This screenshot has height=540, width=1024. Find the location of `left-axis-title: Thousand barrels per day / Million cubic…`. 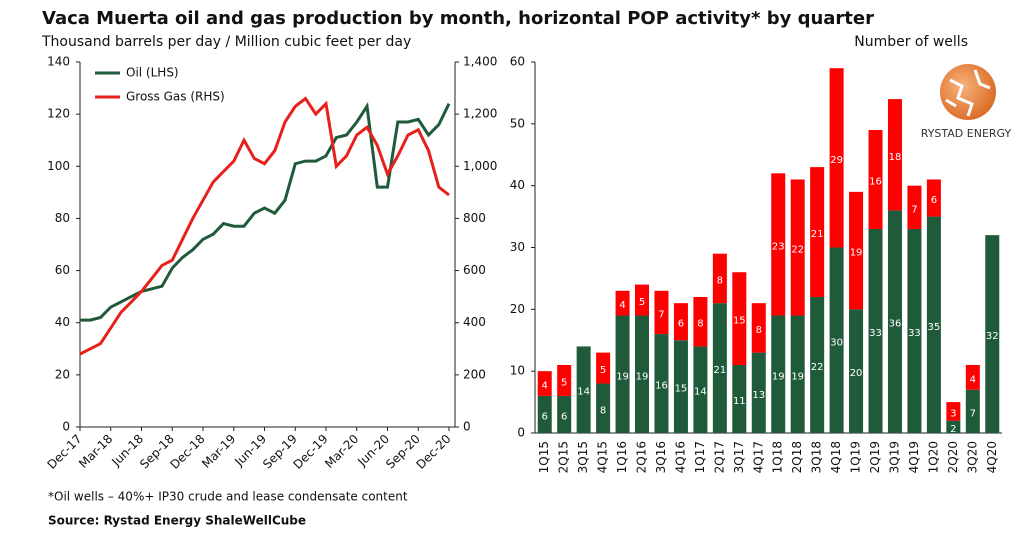

left-axis-title: Thousand barrels per day / Million cubic… is located at coordinates (226, 42).